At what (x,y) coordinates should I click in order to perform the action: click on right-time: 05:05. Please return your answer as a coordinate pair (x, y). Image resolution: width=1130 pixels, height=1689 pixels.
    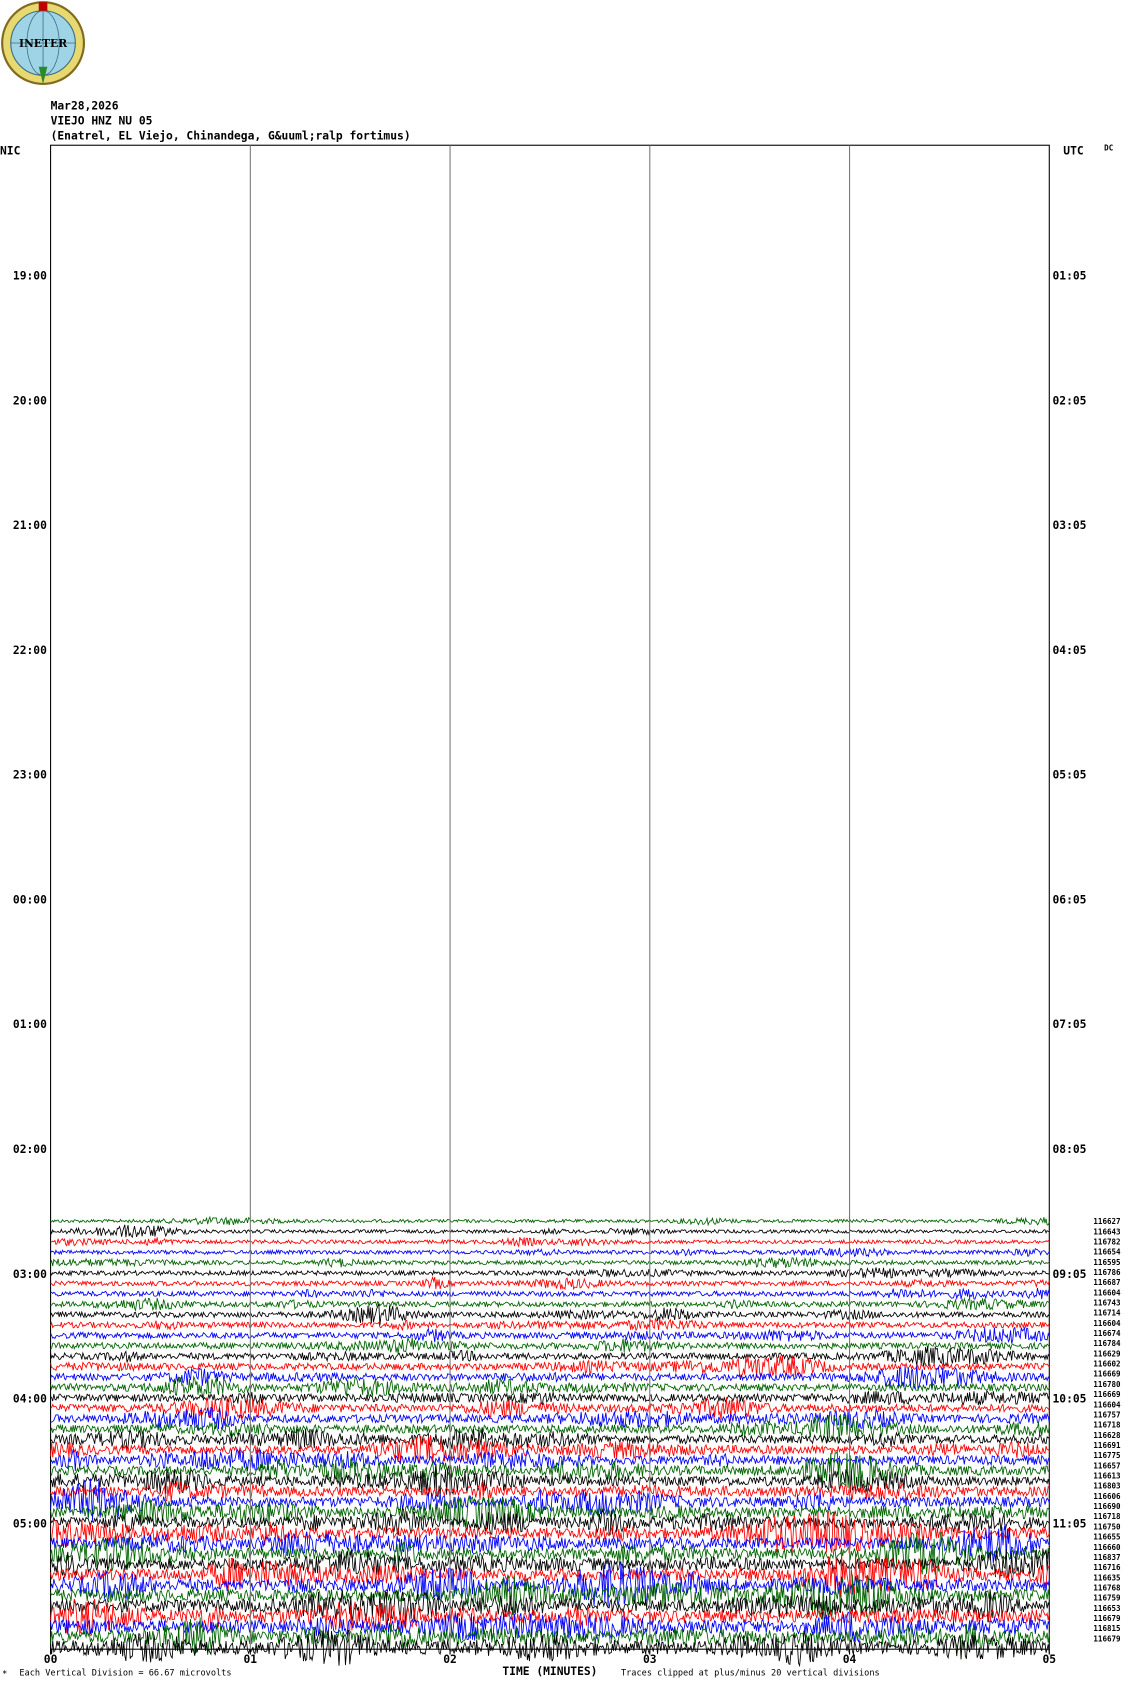
    Looking at the image, I should click on (1070, 775).